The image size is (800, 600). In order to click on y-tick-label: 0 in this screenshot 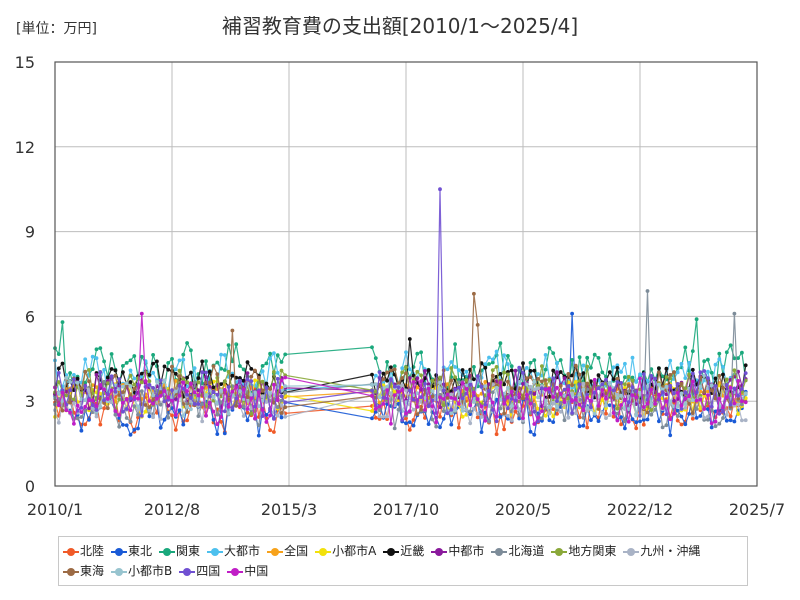, I will do `click(30, 486)`.